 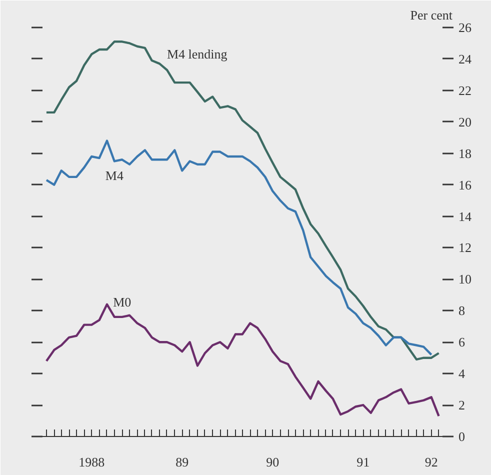 I want to click on series-label: M4 lending, so click(x=197, y=54).